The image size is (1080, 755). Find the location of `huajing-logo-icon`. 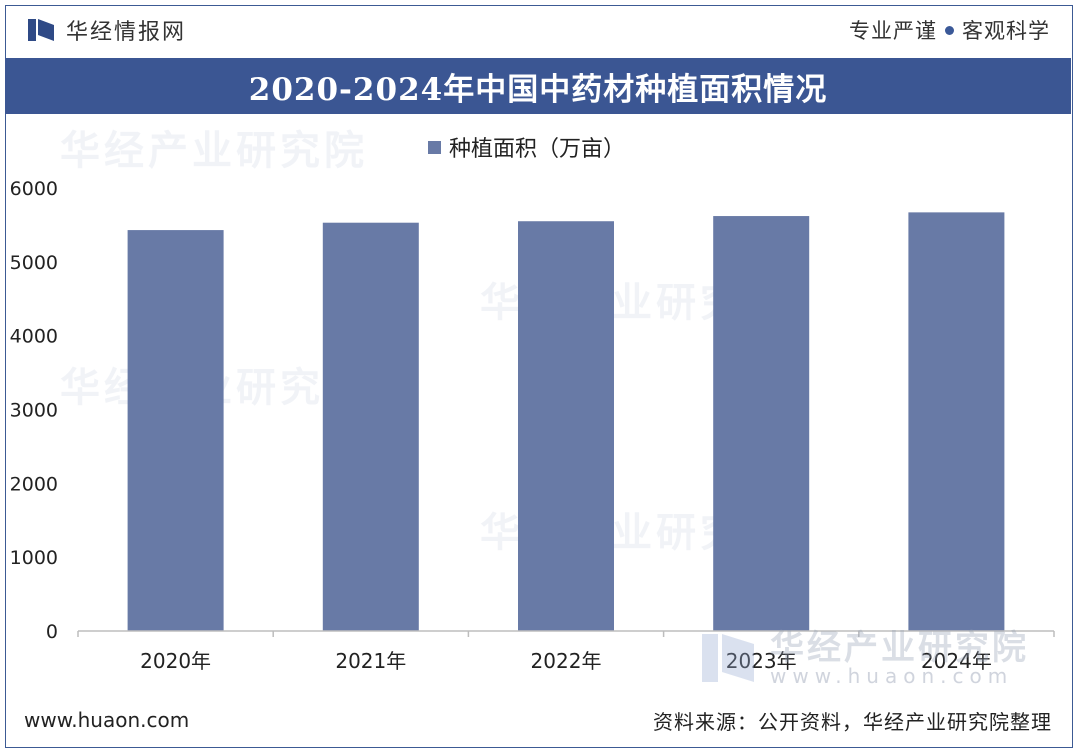

huajing-logo-icon is located at coordinates (41, 30).